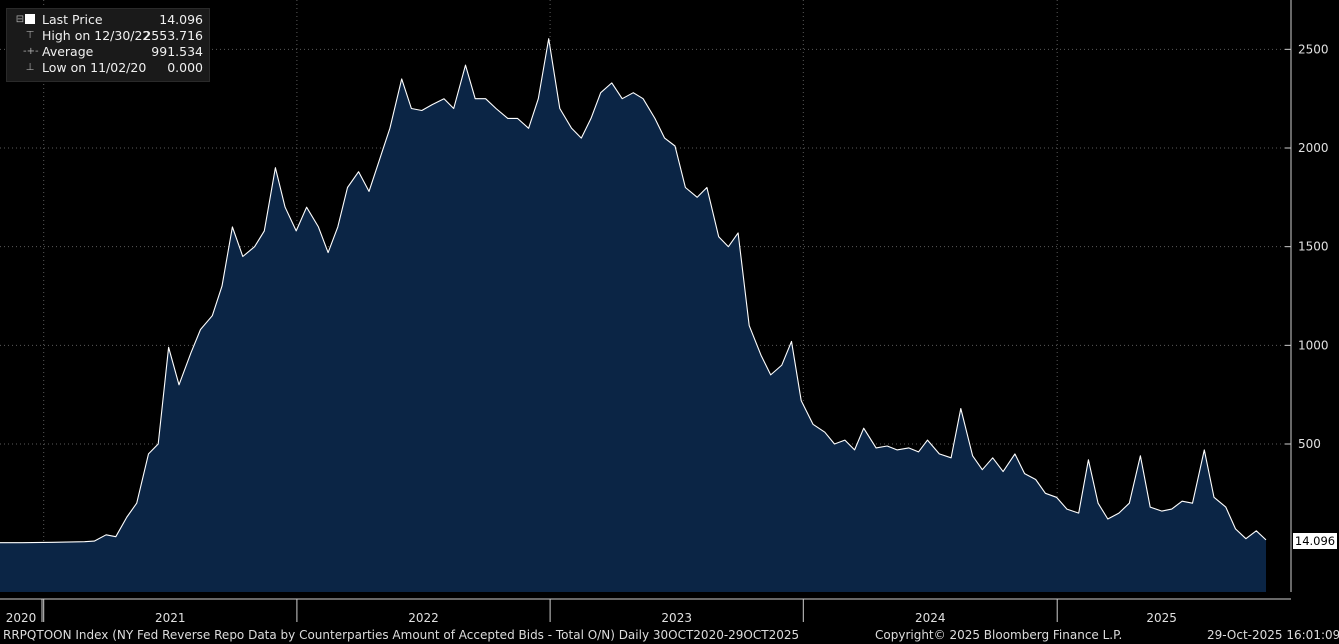  Describe the element at coordinates (1161, 618) in the screenshot. I see `x-tick-label: 2025` at that location.